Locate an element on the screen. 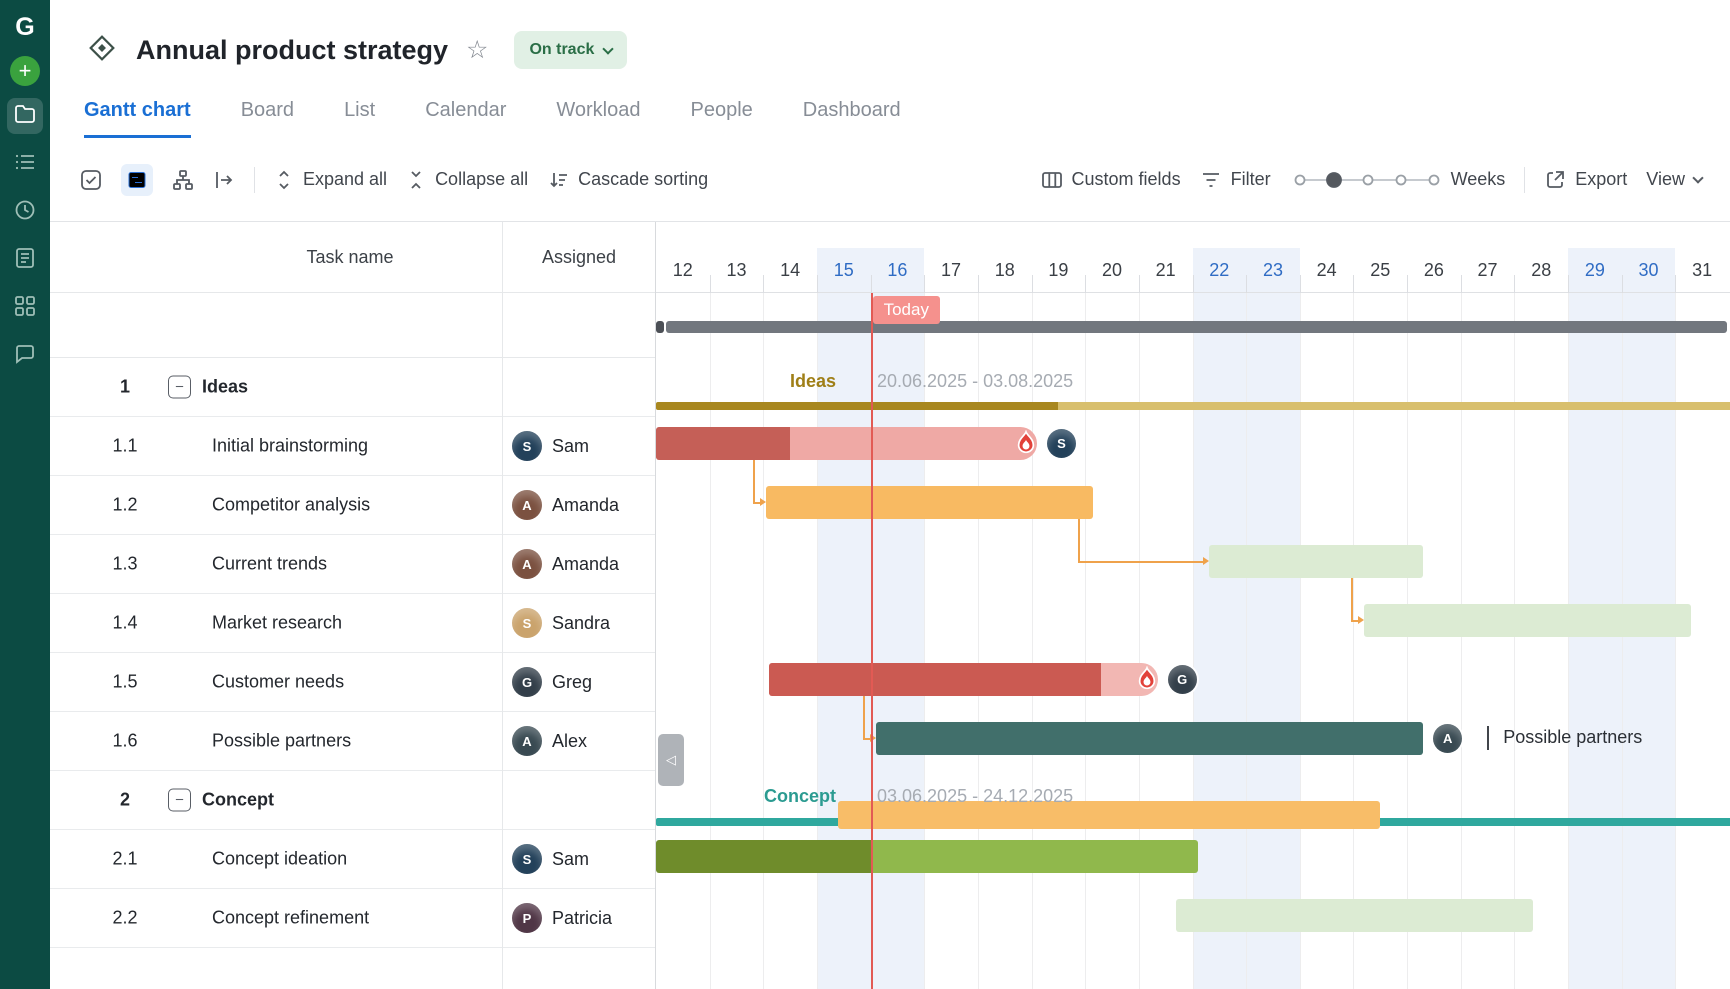  timeline-day-label: 21 is located at coordinates (1165, 270).